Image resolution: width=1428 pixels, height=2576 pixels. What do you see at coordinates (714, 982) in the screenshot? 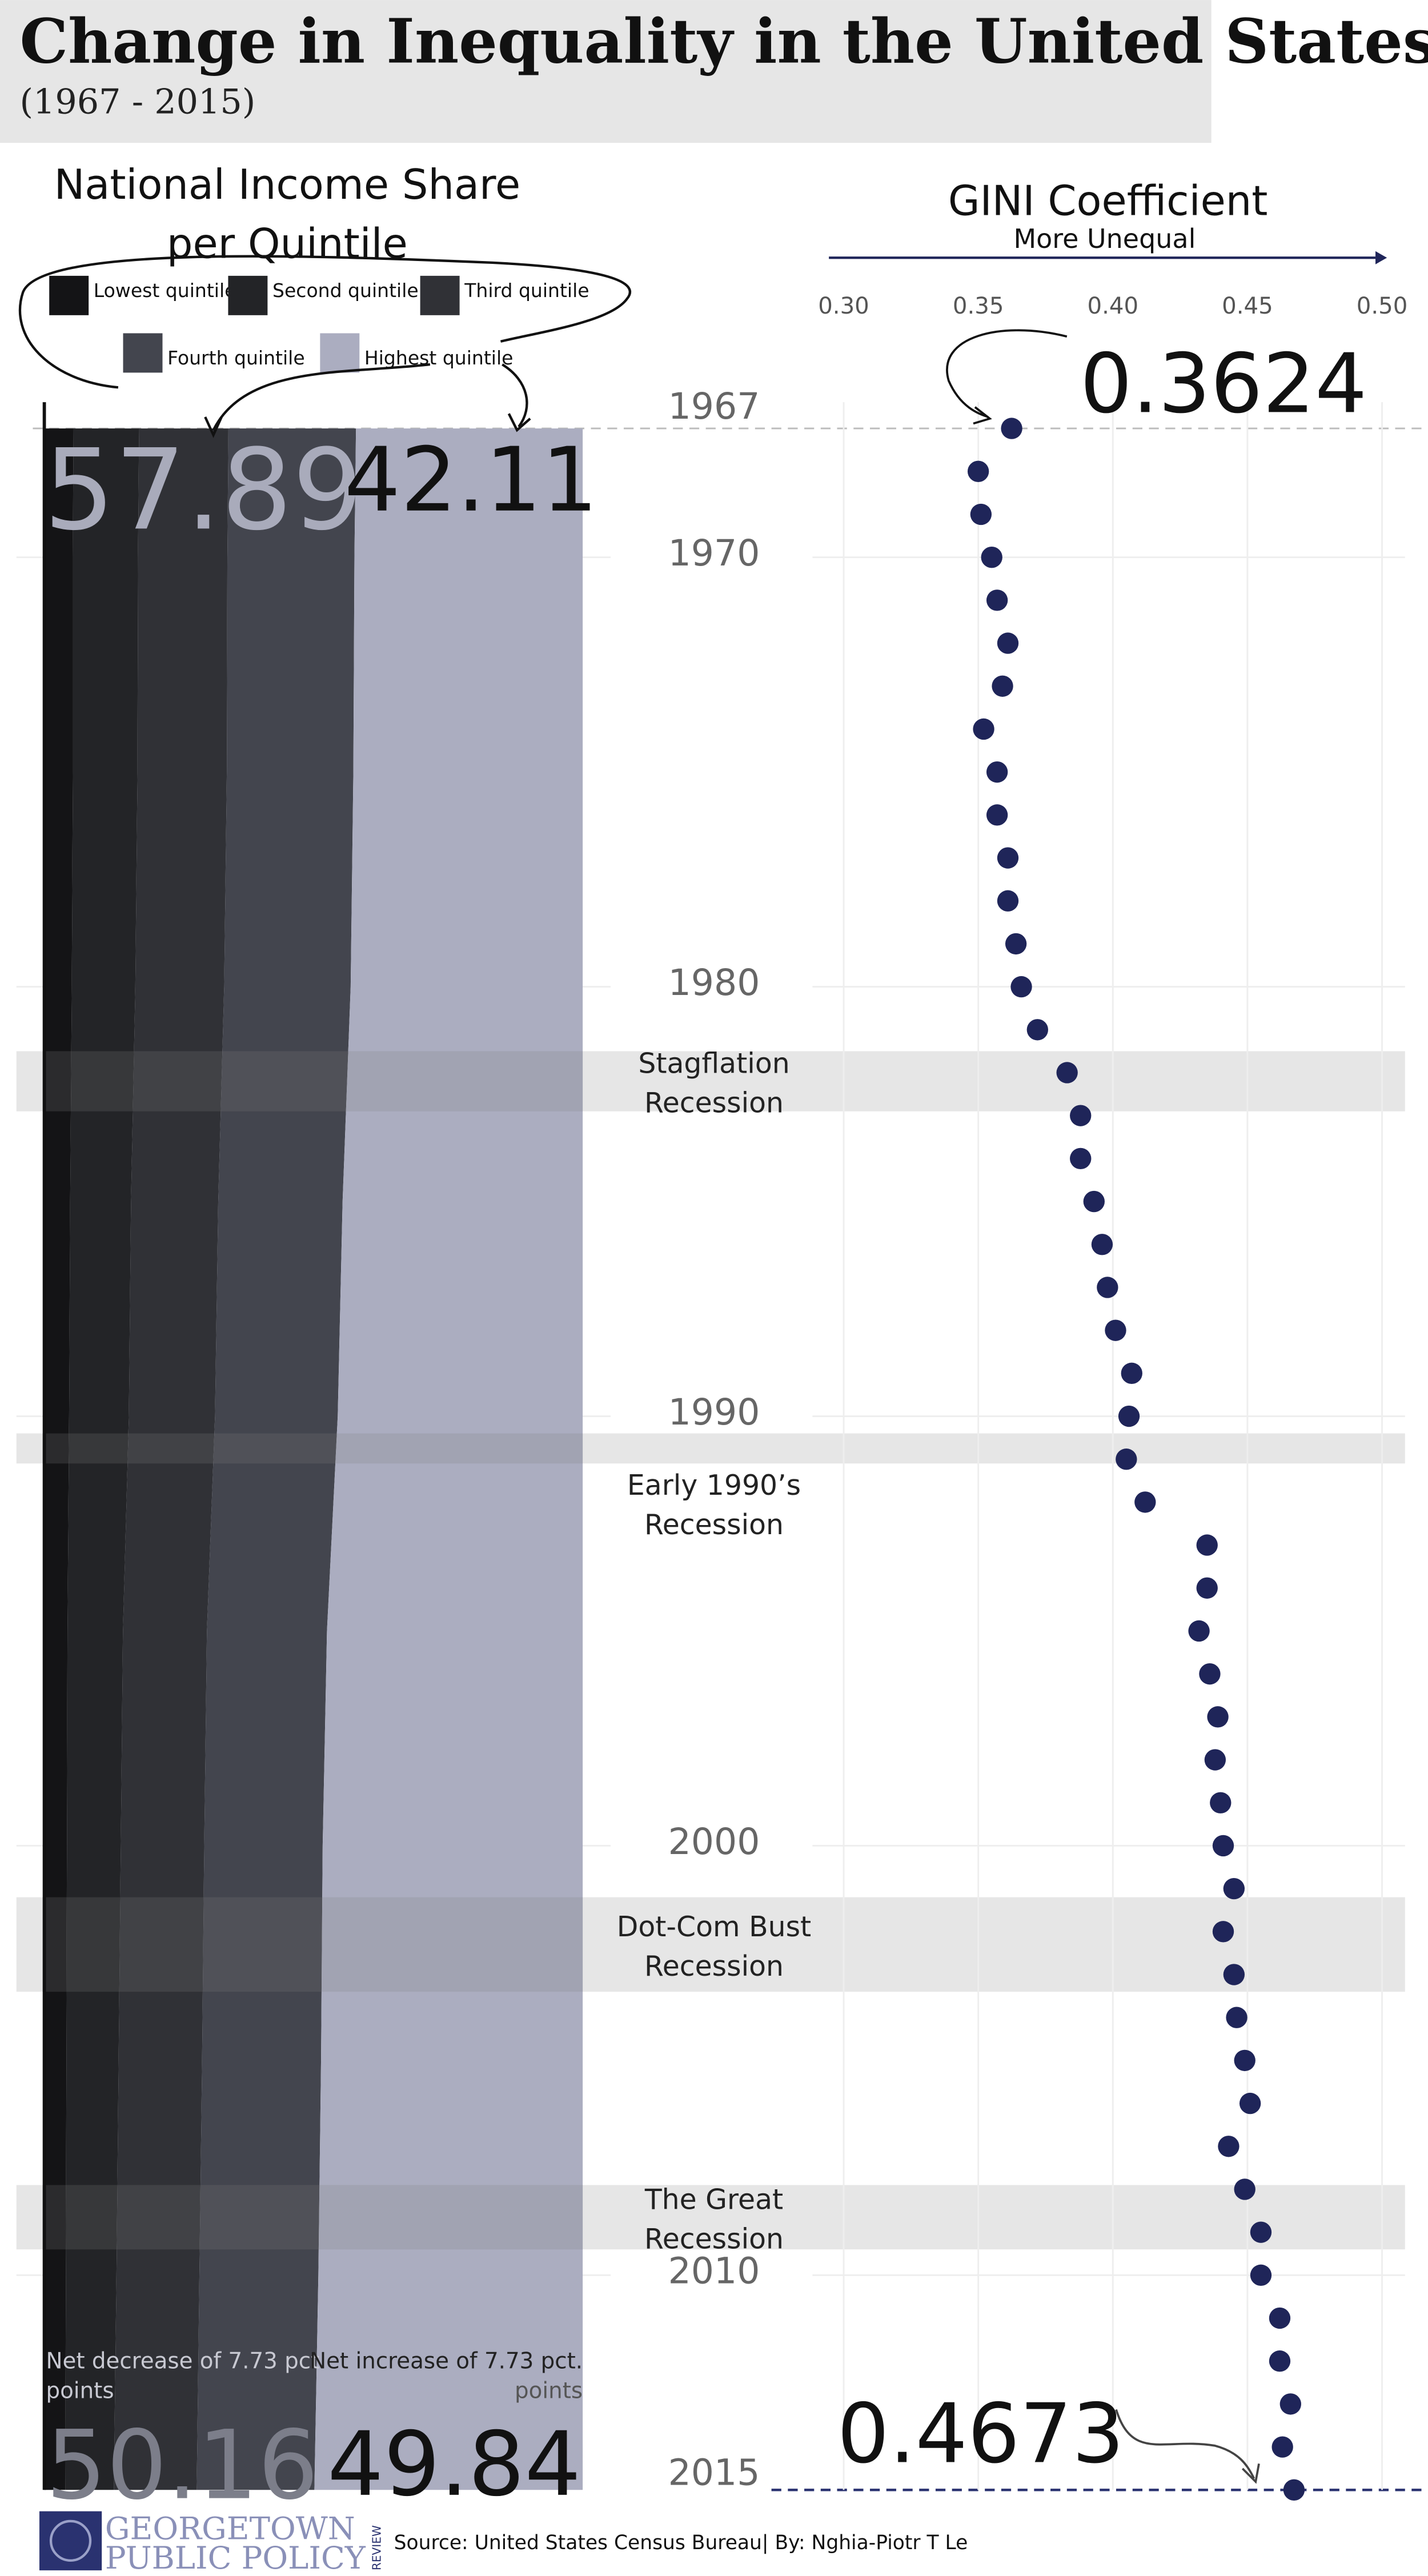
I see `year-tick-label: 1980` at bounding box center [714, 982].